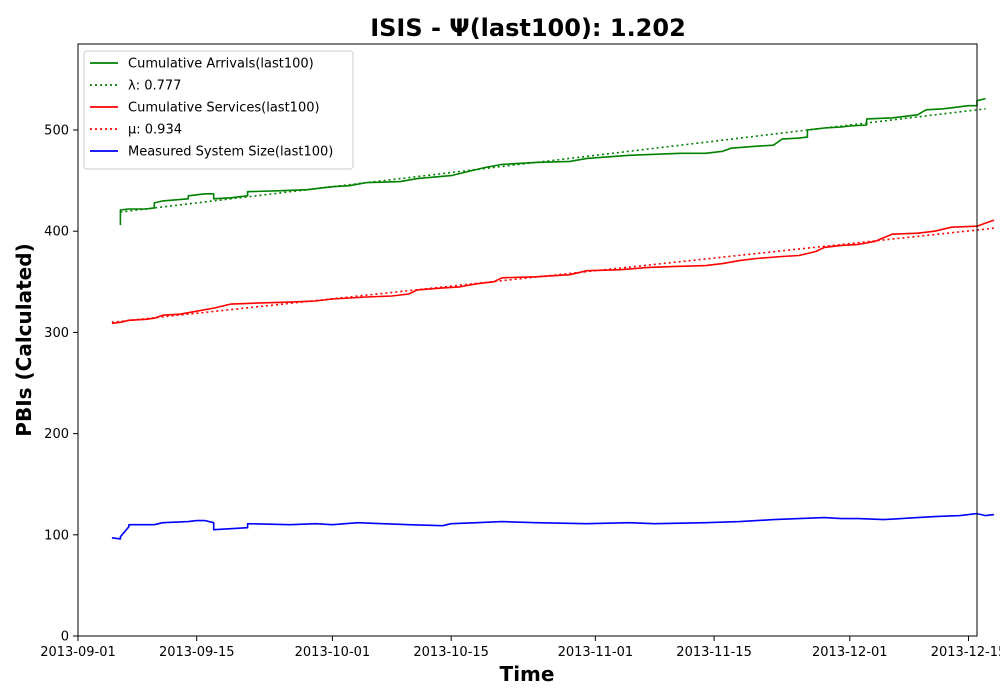 The image size is (1000, 700). I want to click on legend-label: Measured System Size(last100), so click(230, 152).